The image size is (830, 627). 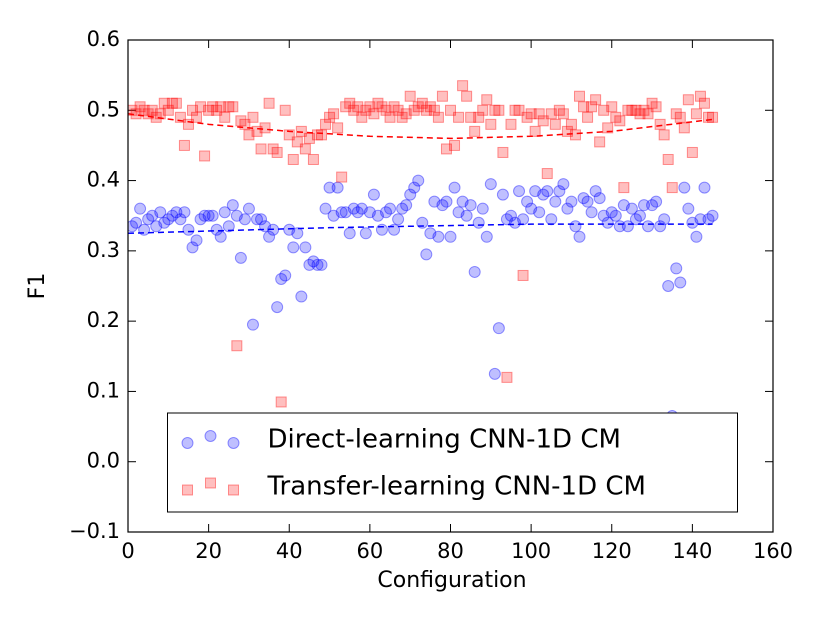 I want to click on x-tick-label: 120, so click(x=612, y=551).